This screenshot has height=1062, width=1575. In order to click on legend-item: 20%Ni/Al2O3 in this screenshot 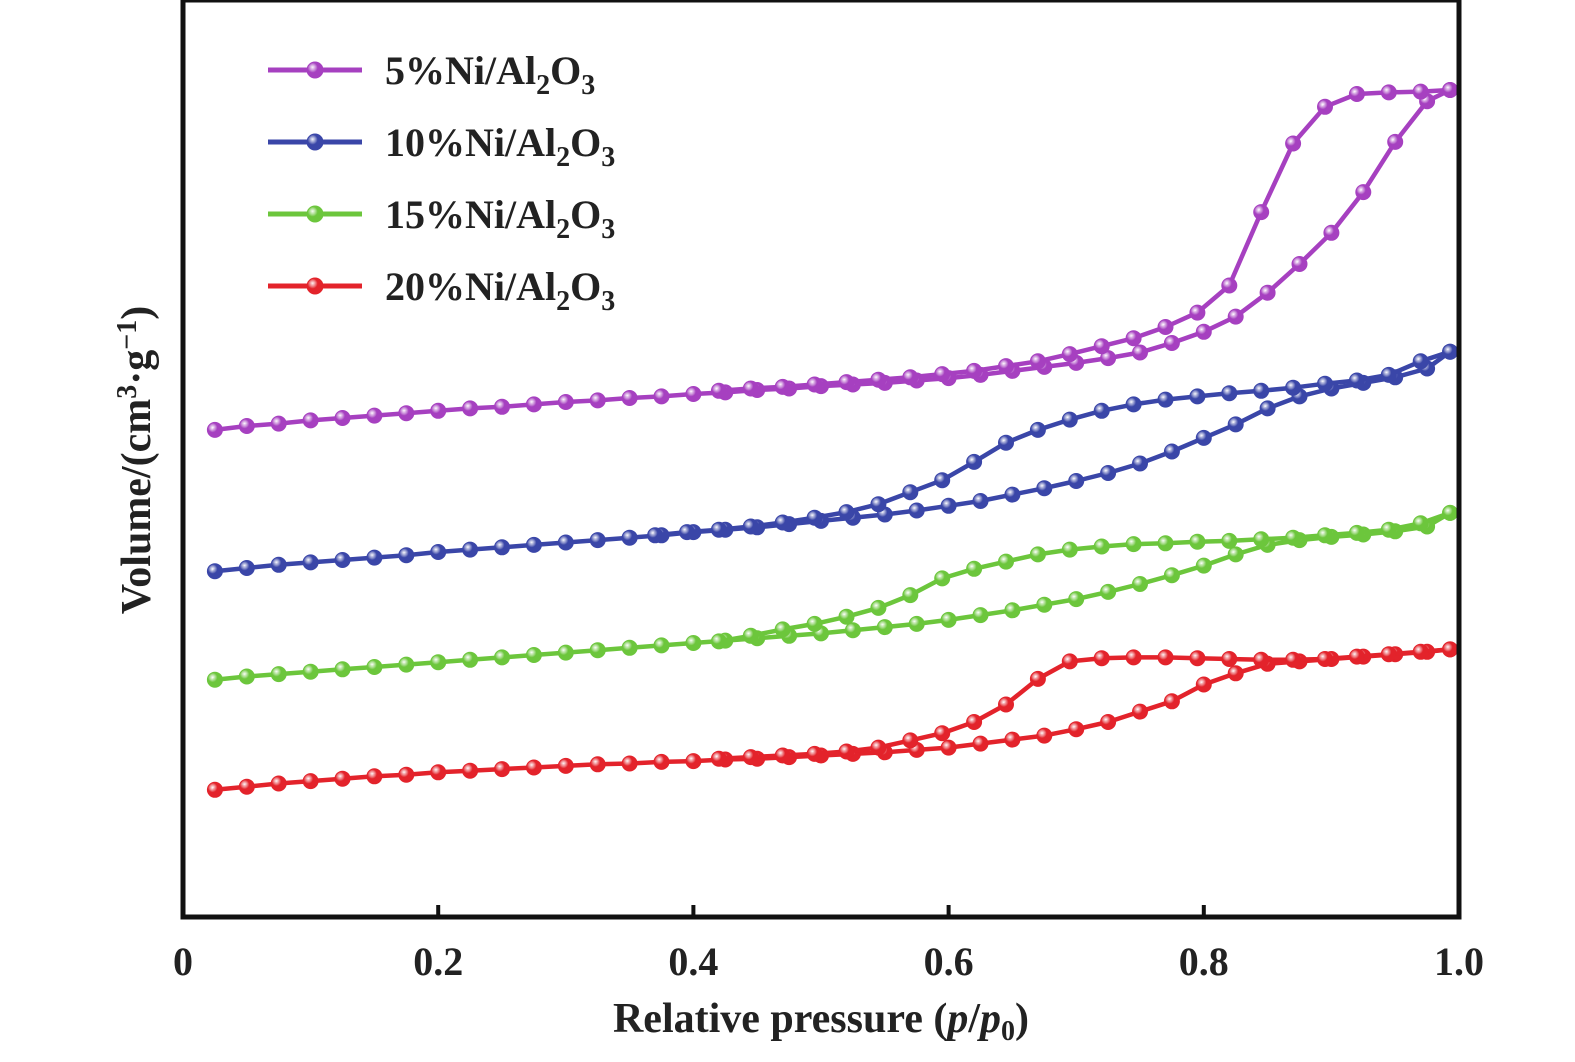, I will do `click(441, 290)`.